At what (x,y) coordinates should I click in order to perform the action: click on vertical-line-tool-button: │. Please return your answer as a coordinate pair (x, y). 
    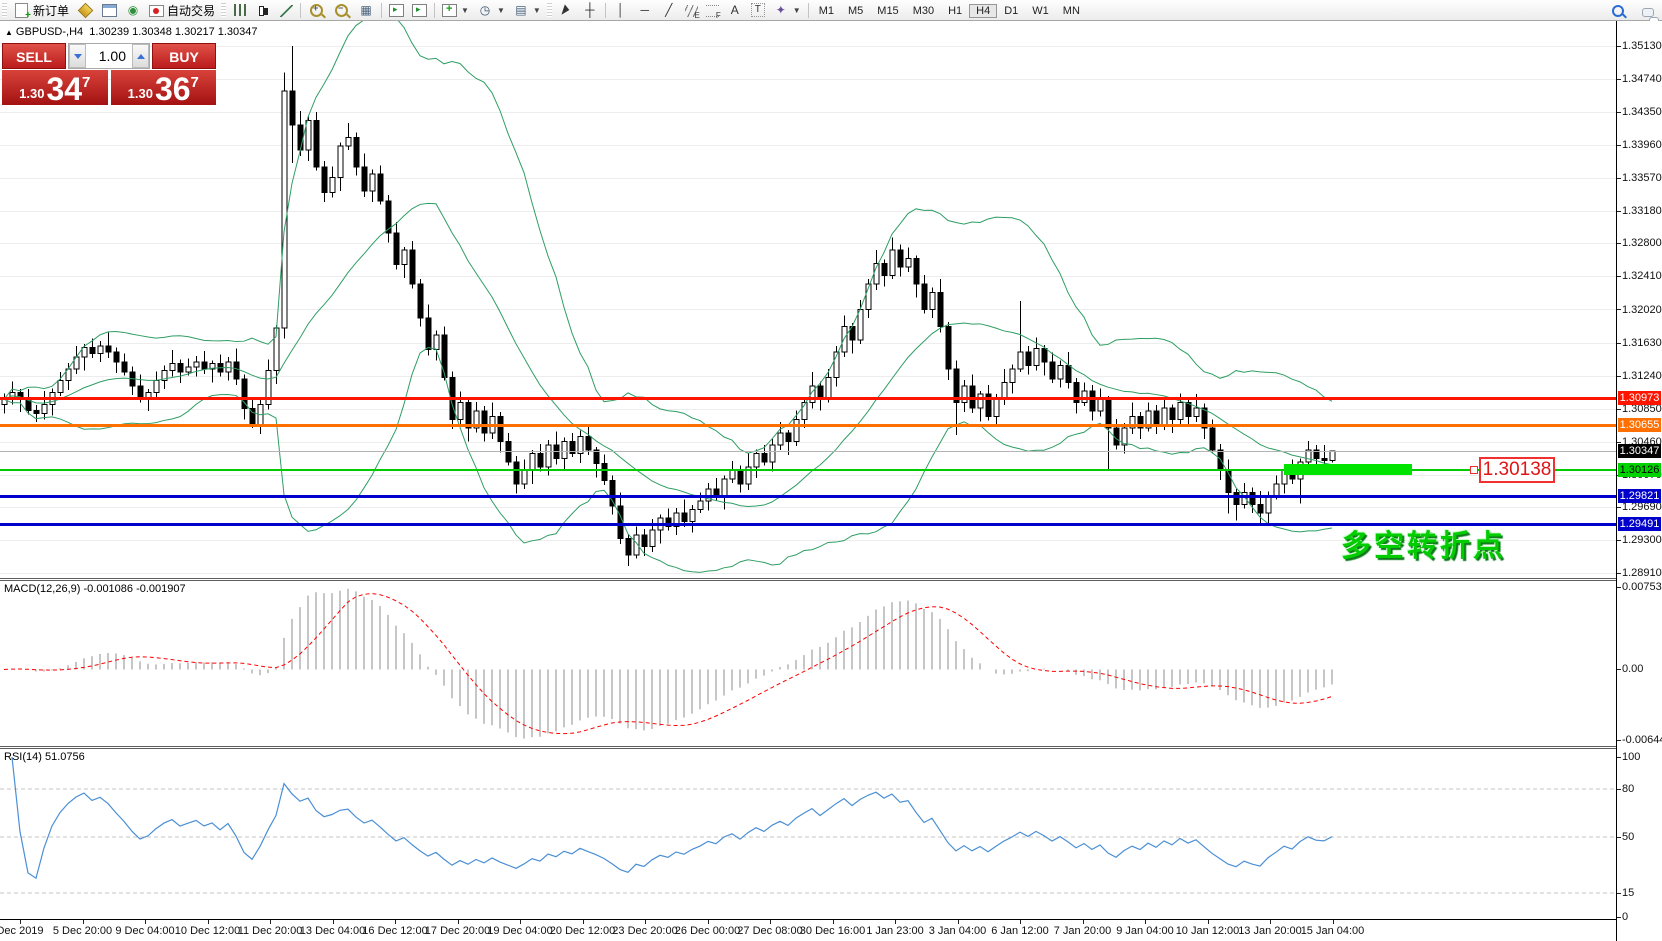
    Looking at the image, I should click on (621, 10).